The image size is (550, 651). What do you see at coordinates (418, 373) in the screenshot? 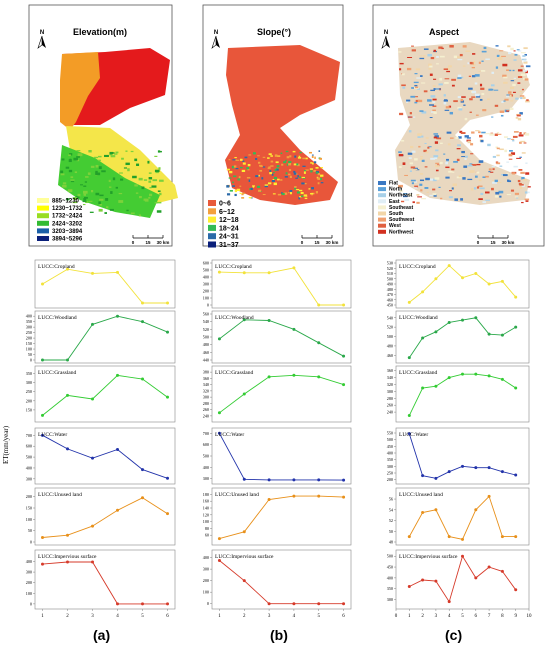
I see `series-label: LUCC:Grassland` at bounding box center [418, 373].